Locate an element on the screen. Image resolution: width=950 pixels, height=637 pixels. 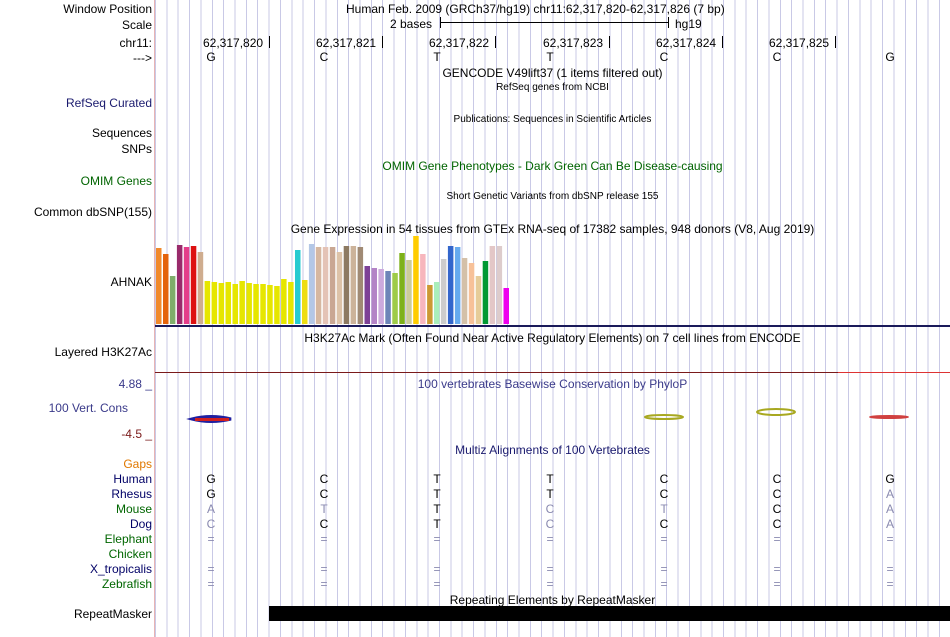
snps-track-label: SNPs is located at coordinates (136, 149).